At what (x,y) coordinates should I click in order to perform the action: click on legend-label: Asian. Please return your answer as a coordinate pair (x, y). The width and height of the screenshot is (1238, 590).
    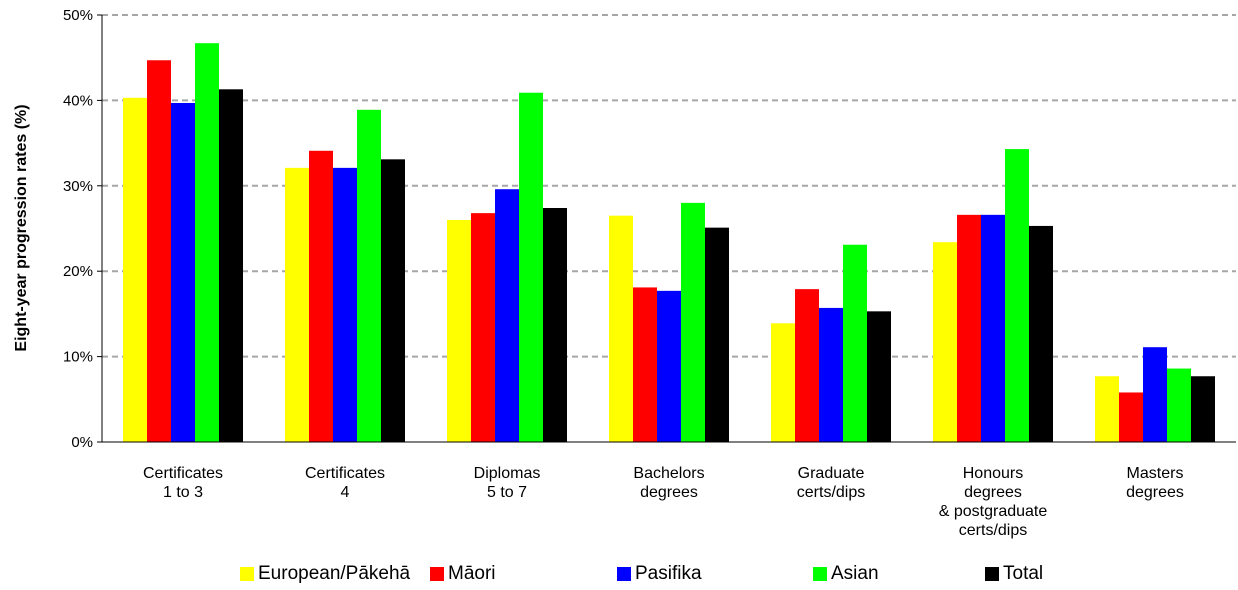
    Looking at the image, I should click on (855, 573).